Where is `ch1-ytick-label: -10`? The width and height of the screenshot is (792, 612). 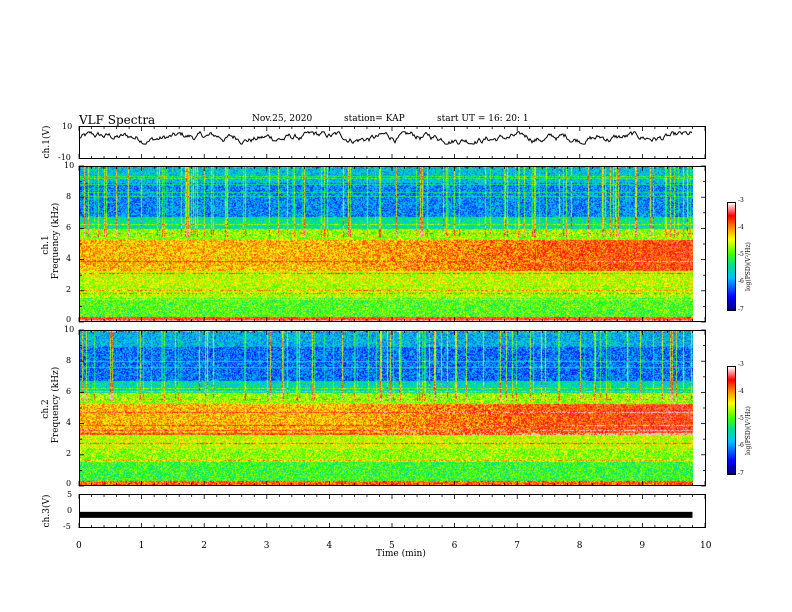 ch1-ytick-label: -10 is located at coordinates (64, 157).